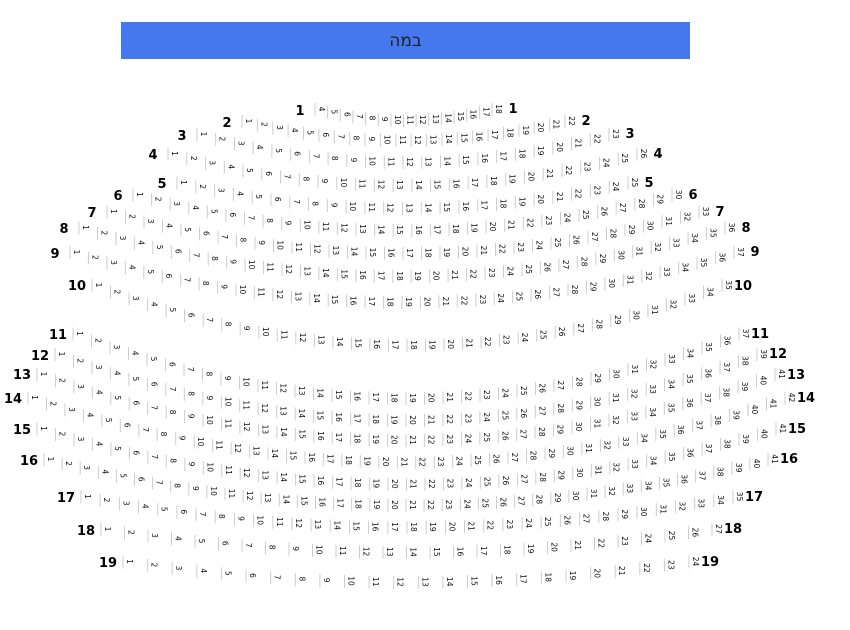  Describe the element at coordinates (429, 440) in the screenshot. I see `seat: 22` at that location.